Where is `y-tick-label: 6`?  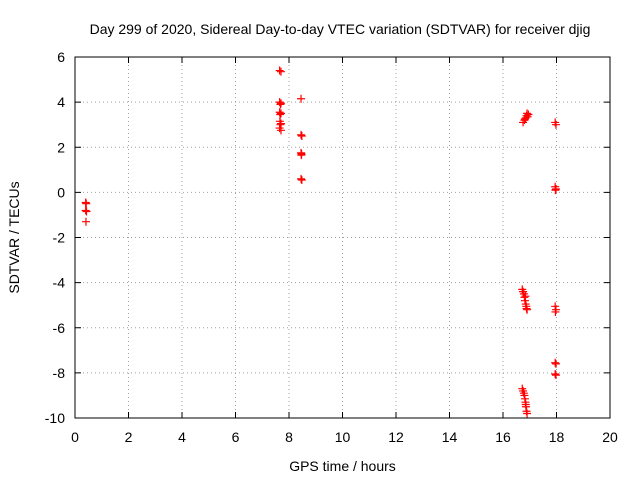 y-tick-label: 6 is located at coordinates (61, 57).